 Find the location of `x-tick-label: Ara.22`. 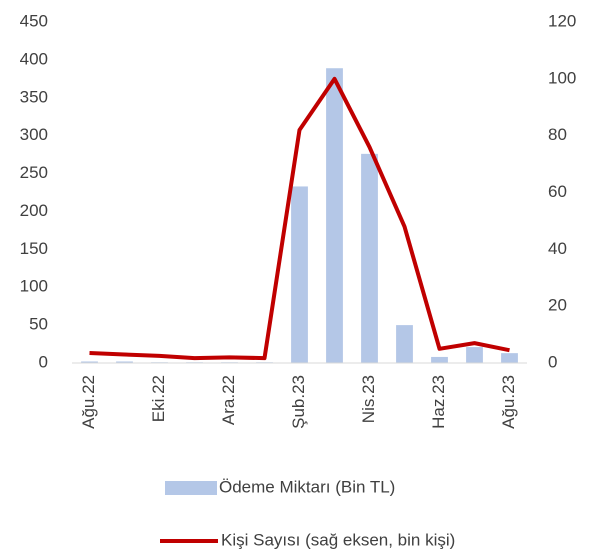

x-tick-label: Ara.22 is located at coordinates (228, 400).